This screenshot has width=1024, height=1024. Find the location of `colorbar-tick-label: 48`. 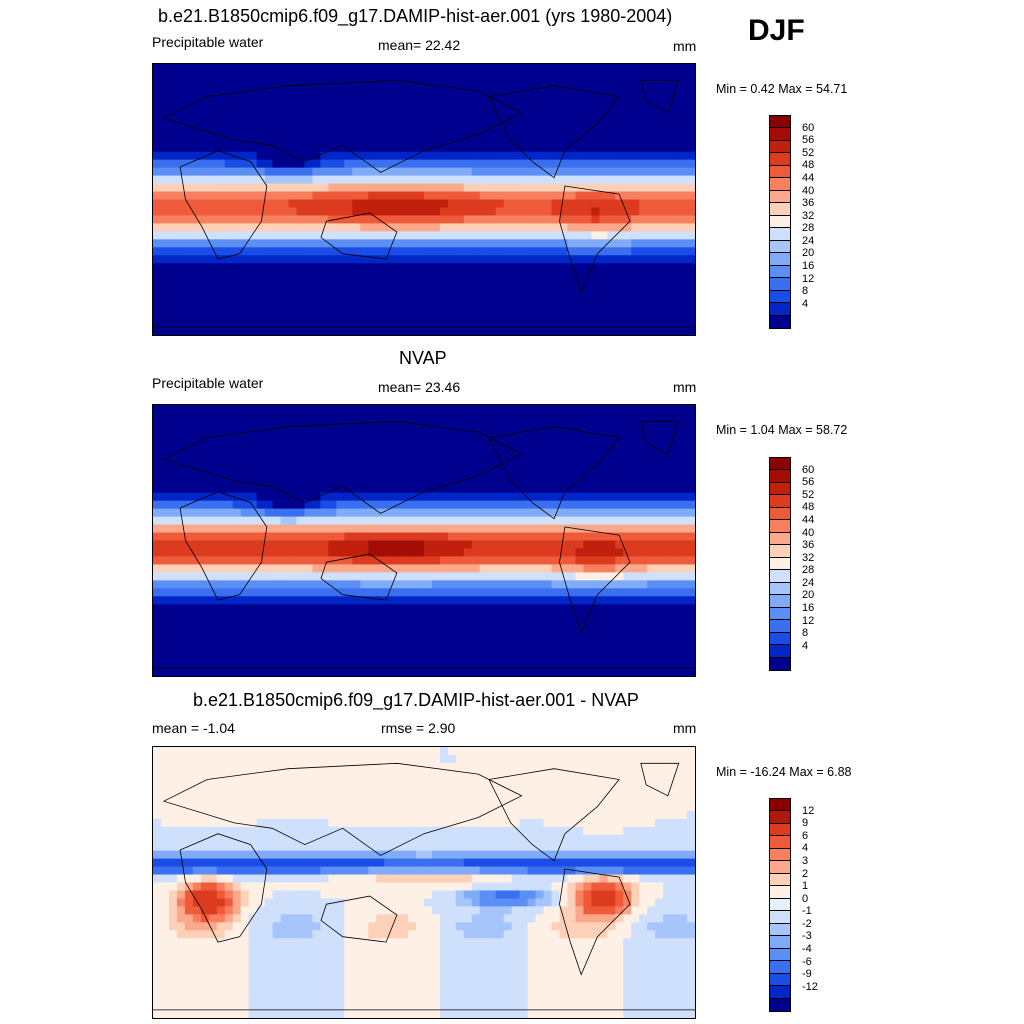

colorbar-tick-label: 48 is located at coordinates (808, 507).